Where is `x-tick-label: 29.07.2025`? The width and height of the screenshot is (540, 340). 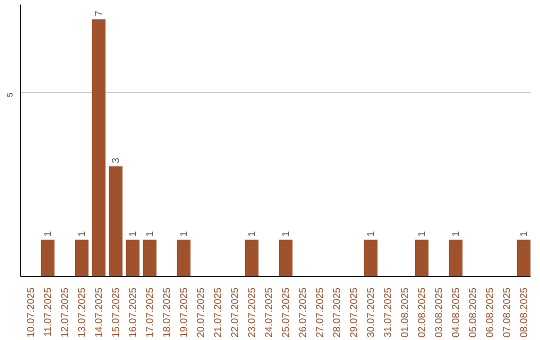
x-tick-label: 29.07.2025 is located at coordinates (354, 312).